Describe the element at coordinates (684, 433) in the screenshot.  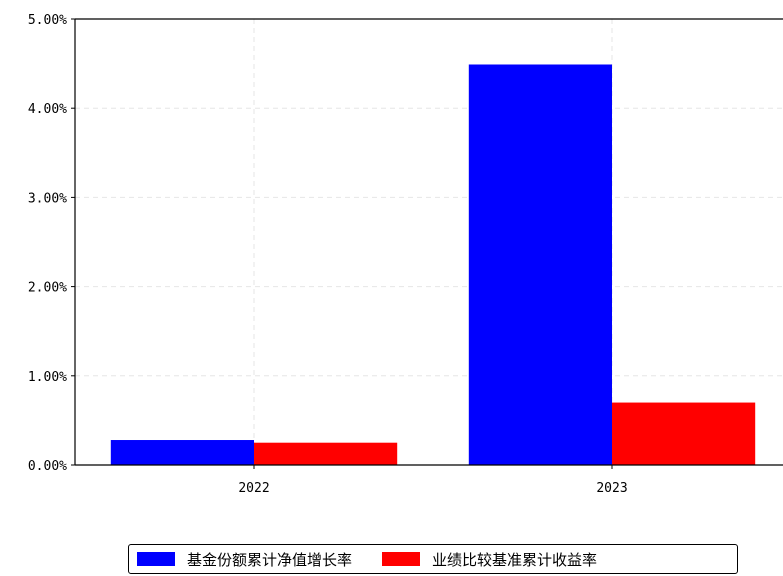
I see `bar-2-2023` at that location.